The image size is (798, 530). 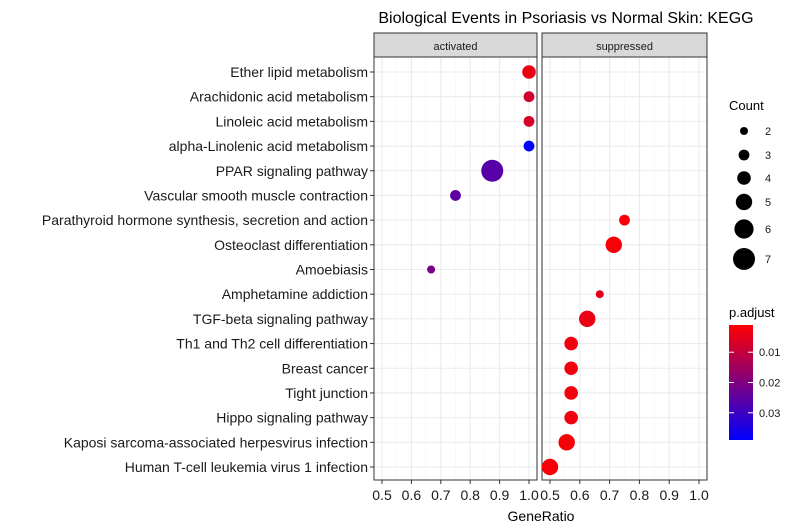 I want to click on count-legend: Count 2 3 4 5 6 7, so click(x=750, y=184).